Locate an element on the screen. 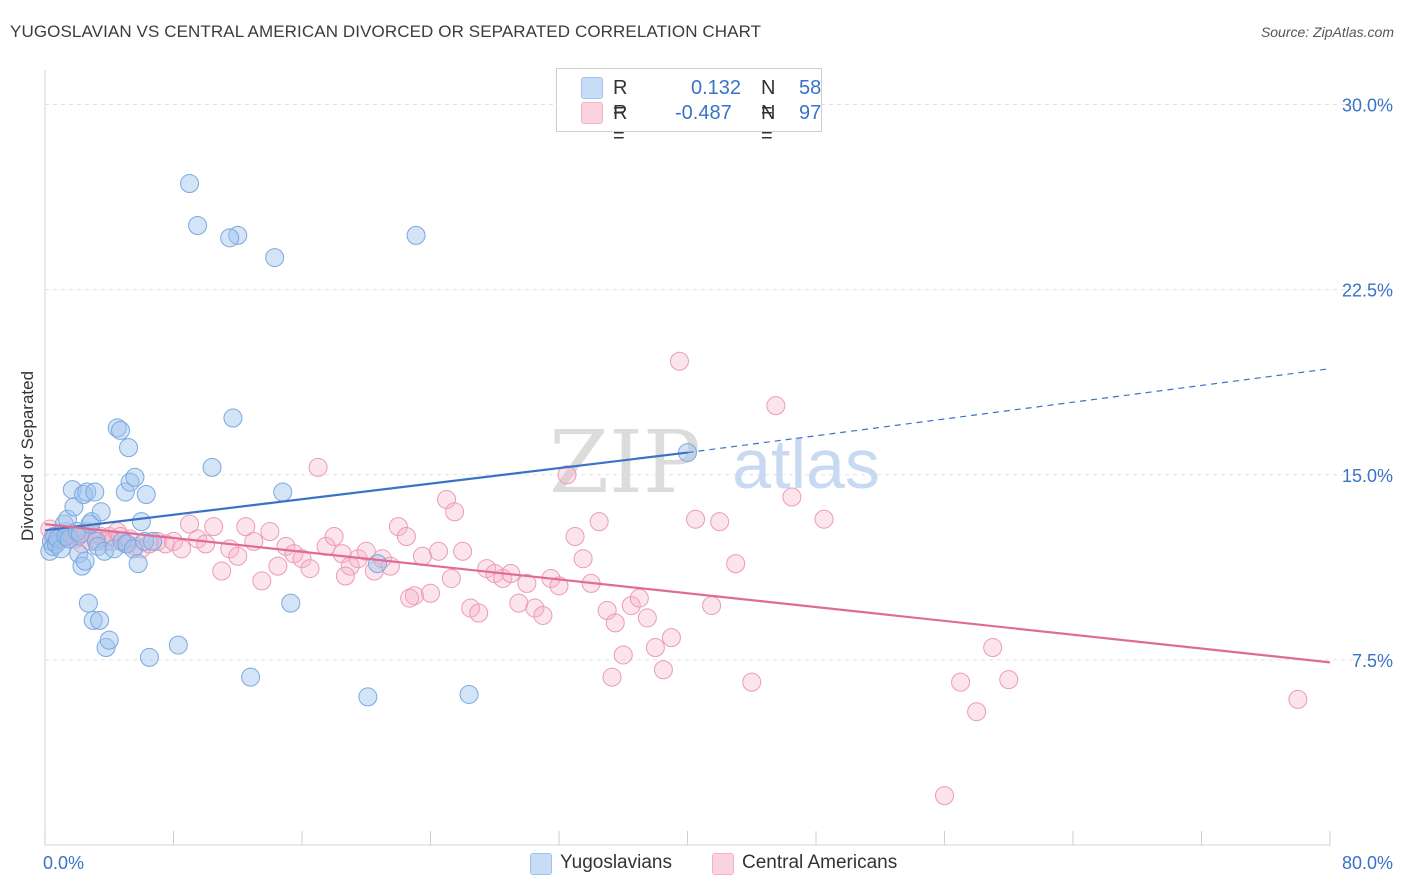  y-axis-label: Divorced or Separated is located at coordinates (27, 456).